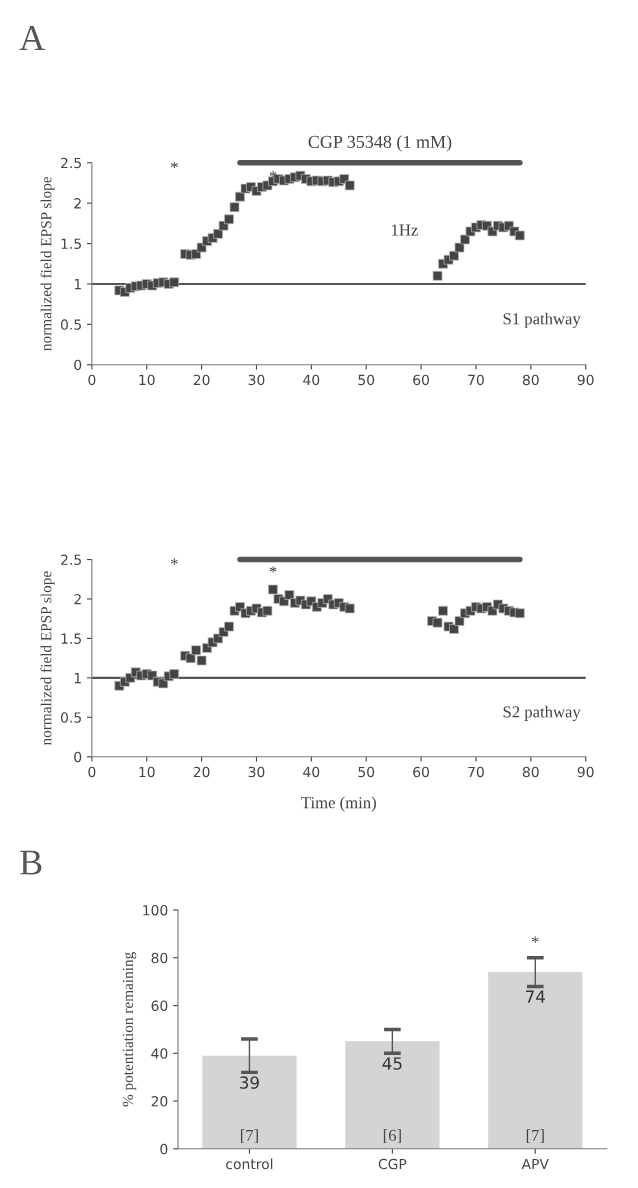  I want to click on chart-title: A, so click(32, 38).